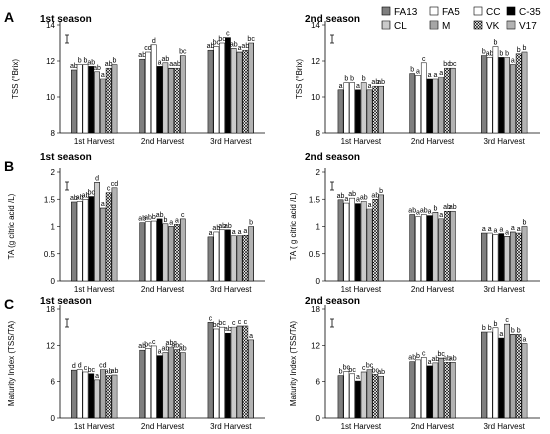  What do you see at coordinates (53, 227) in the screenshot?
I see `y-tick-label: 1` at bounding box center [53, 227].